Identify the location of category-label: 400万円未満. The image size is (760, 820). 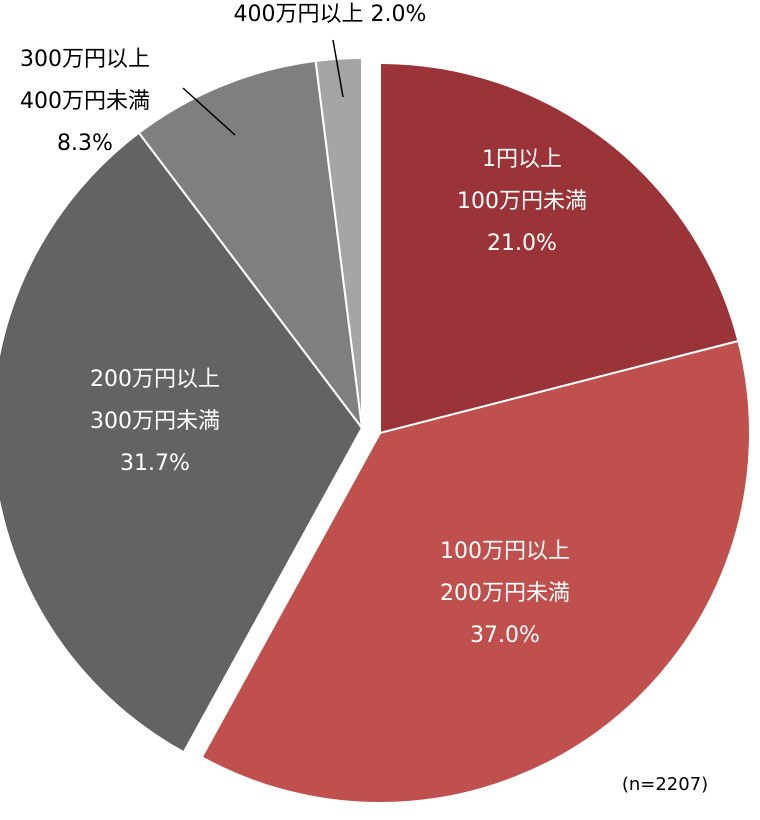
(85, 101).